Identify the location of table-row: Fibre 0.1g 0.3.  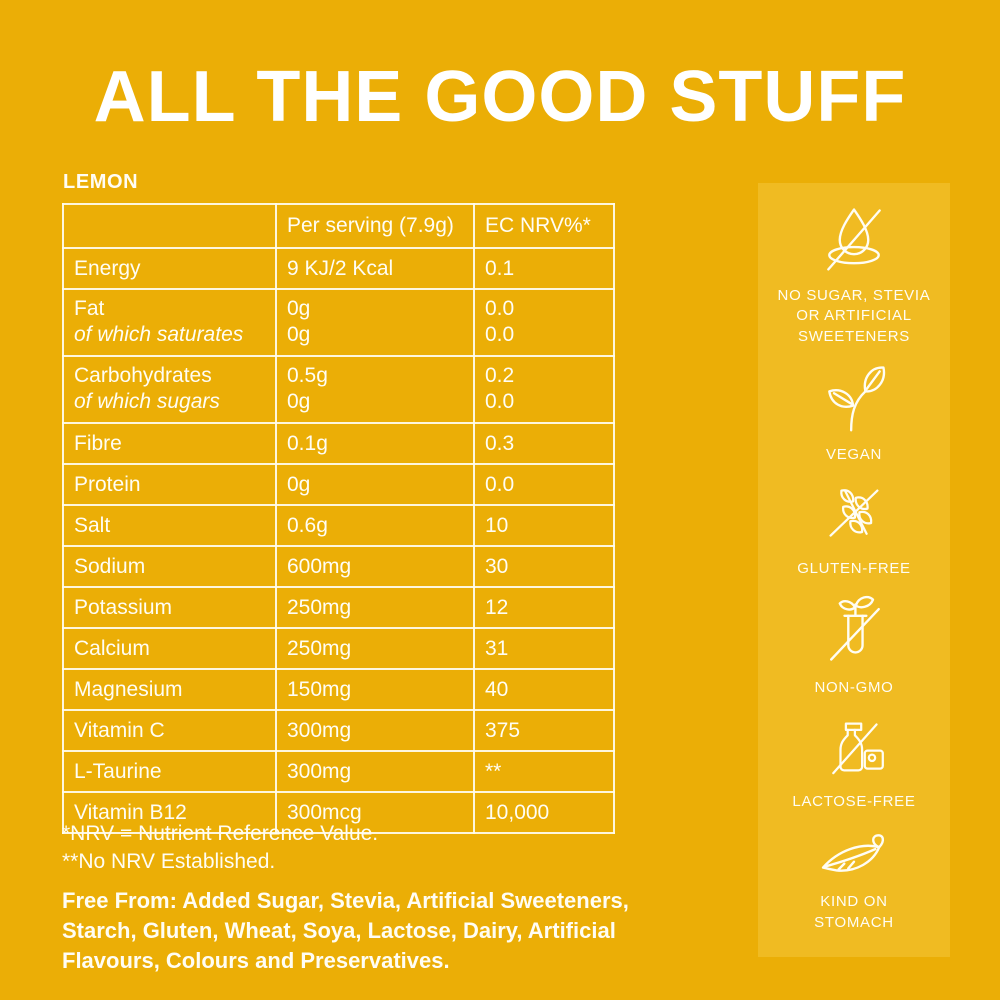
(338, 443).